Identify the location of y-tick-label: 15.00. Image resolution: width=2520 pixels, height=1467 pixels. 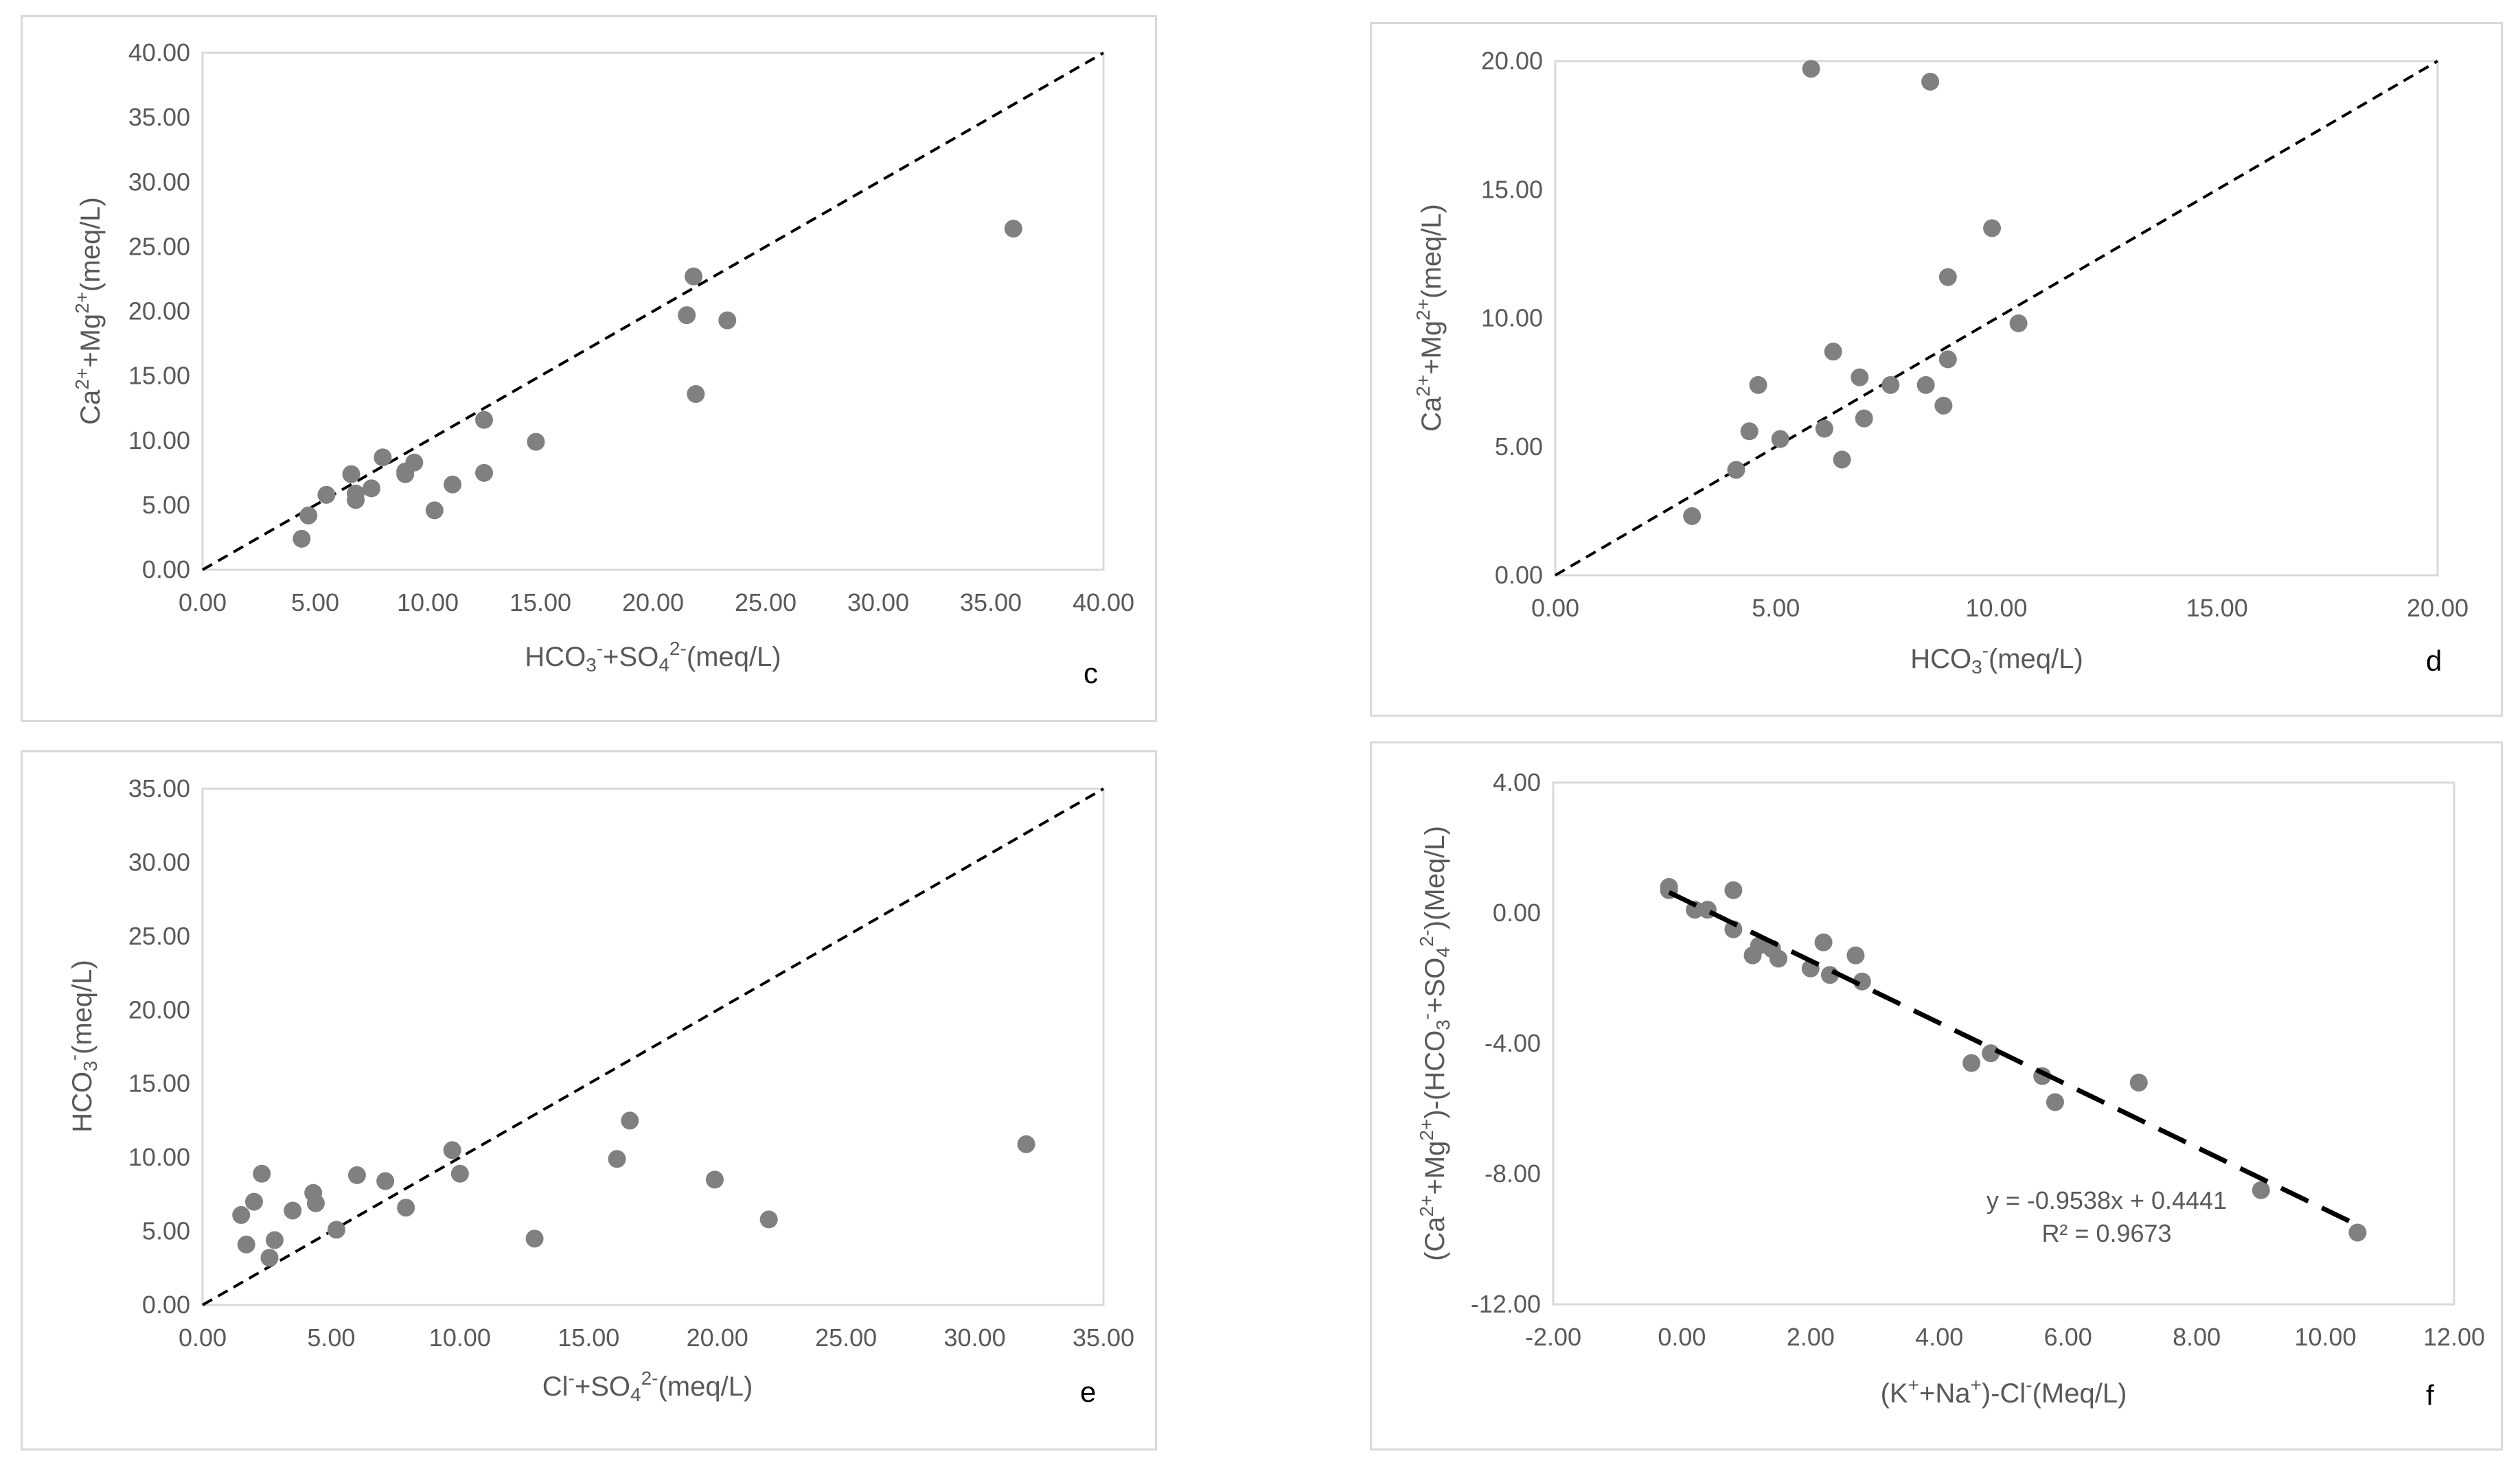
(159, 1084).